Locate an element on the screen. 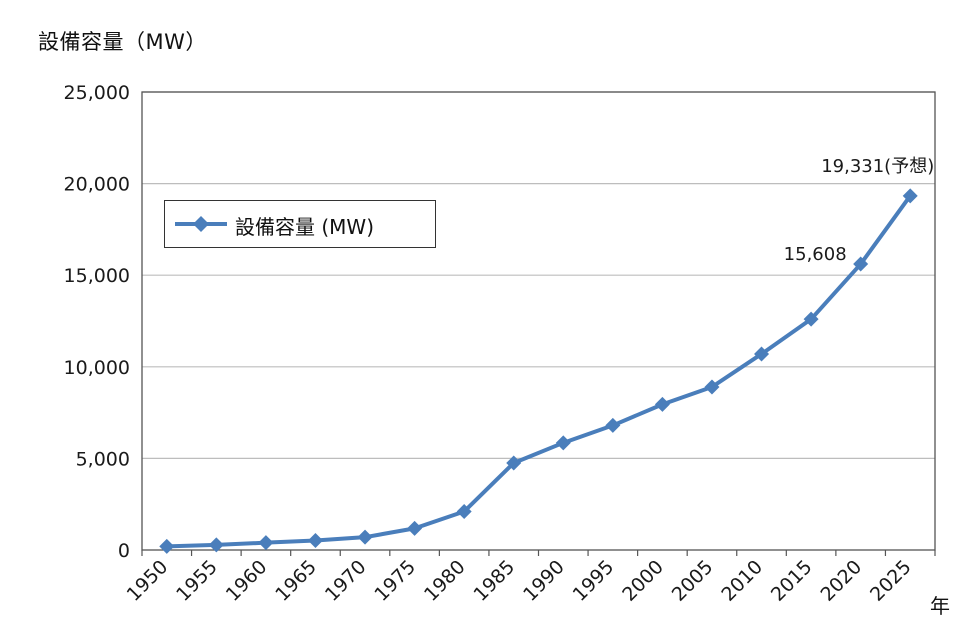 The height and width of the screenshot is (635, 976). y-axis-title: 設備容量（MW） is located at coordinates (122, 42).